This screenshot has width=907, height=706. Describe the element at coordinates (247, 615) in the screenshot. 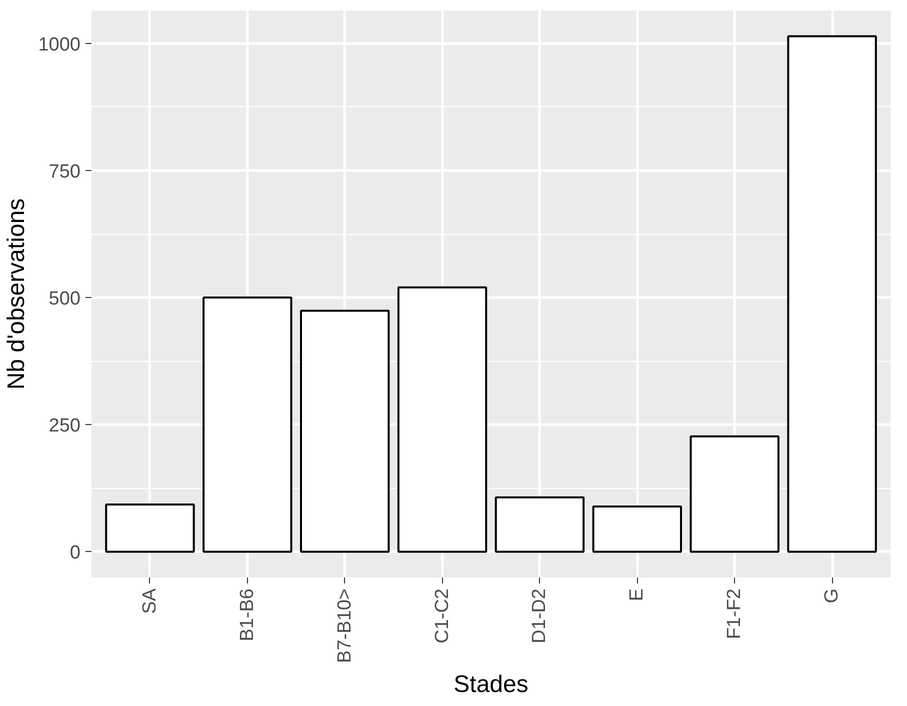

I see `x-tick-label: B1-B6` at that location.